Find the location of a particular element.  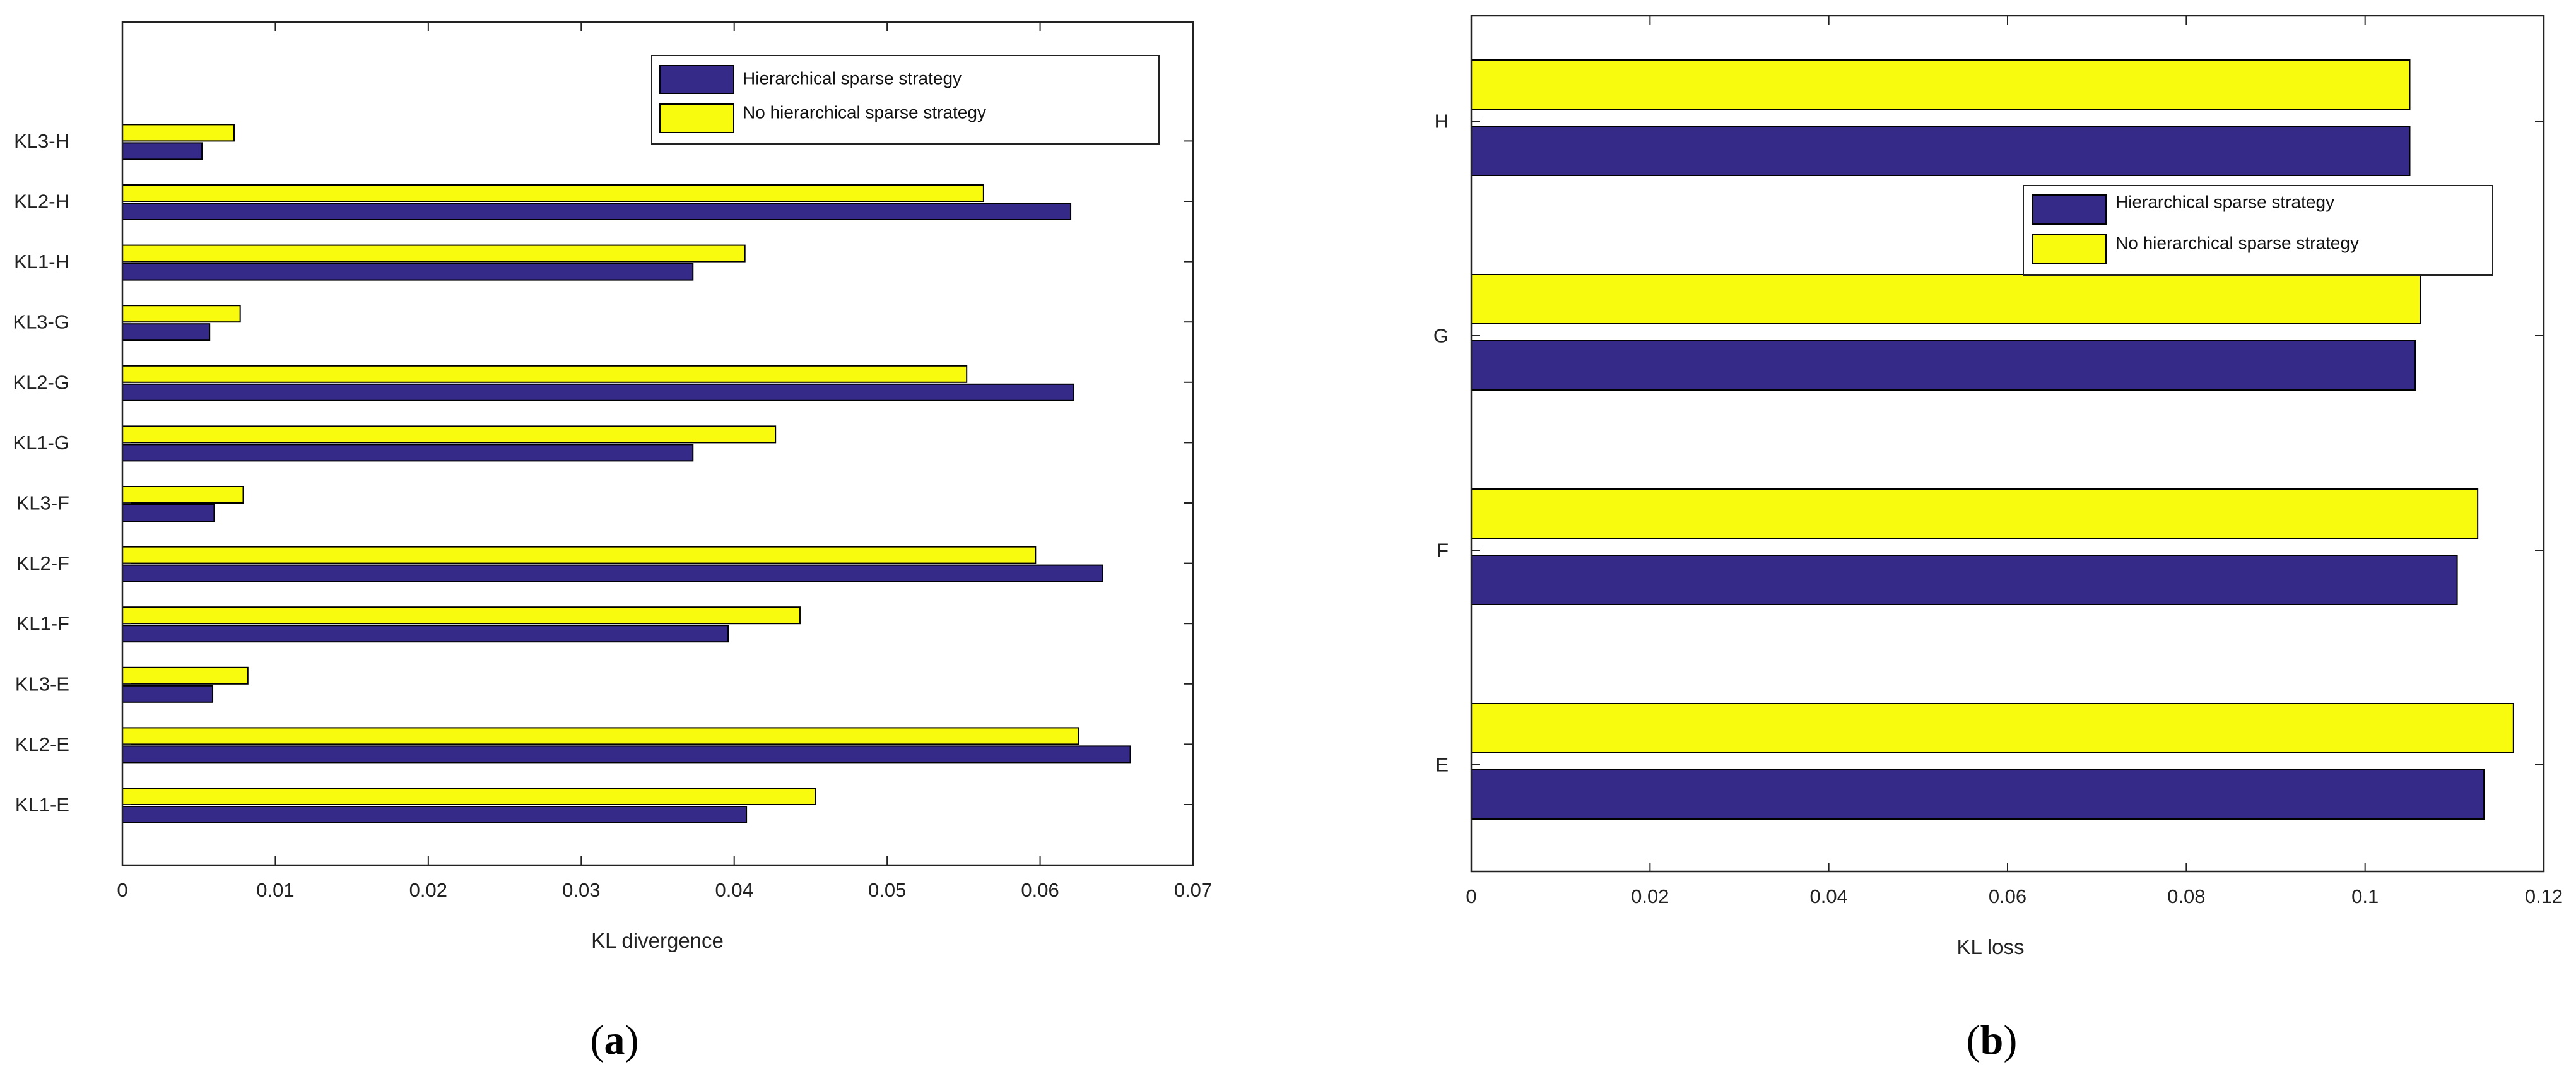

chart-a-panel-letter: a is located at coordinates (614, 1040).